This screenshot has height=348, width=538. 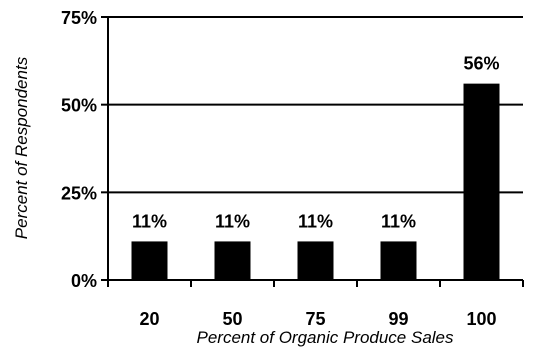 I want to click on data-label-99: 11%, so click(x=398, y=221).